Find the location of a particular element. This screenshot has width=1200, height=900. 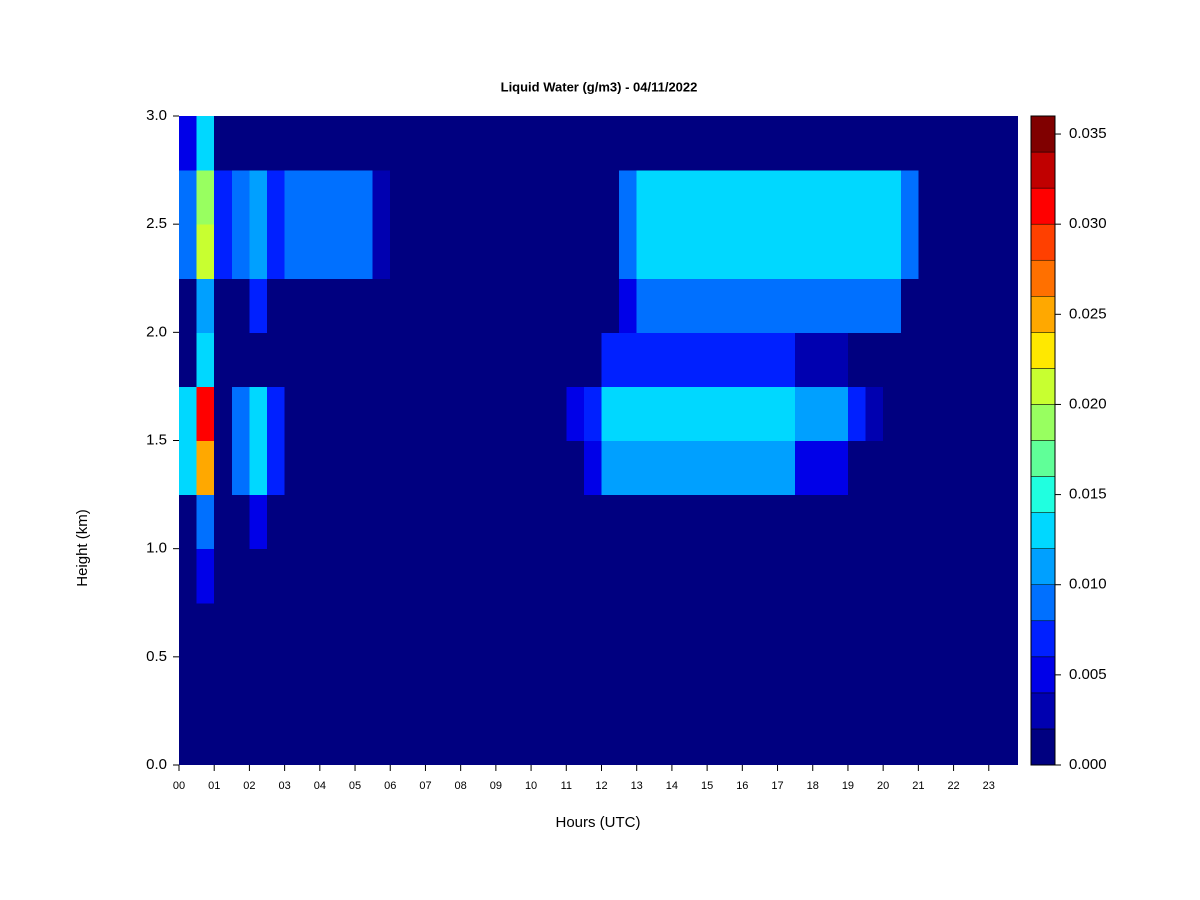

colorbar-tick-label: 0.010 is located at coordinates (1088, 584).